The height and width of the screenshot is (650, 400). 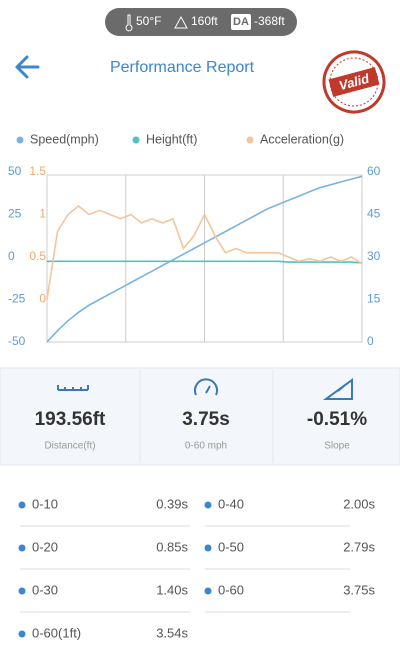 I want to click on y2-tick-label: 60, so click(x=374, y=171).